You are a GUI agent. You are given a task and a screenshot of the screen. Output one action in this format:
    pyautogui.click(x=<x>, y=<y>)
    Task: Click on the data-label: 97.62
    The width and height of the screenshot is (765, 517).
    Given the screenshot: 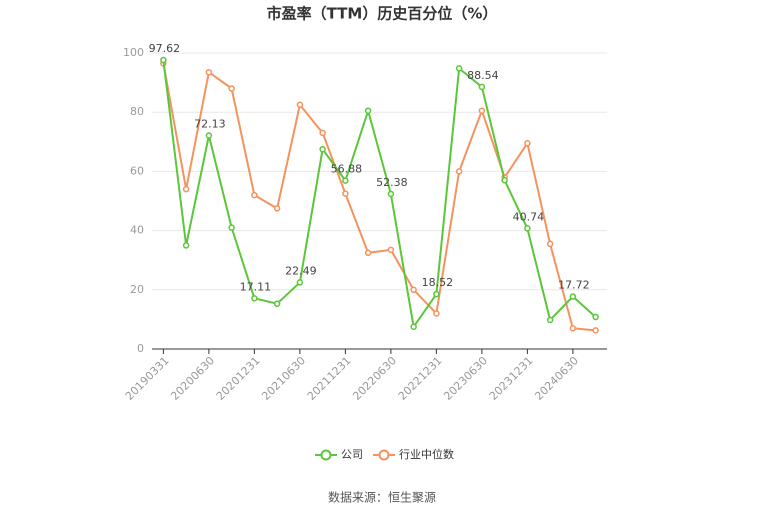 What is the action you would take?
    pyautogui.click(x=165, y=48)
    